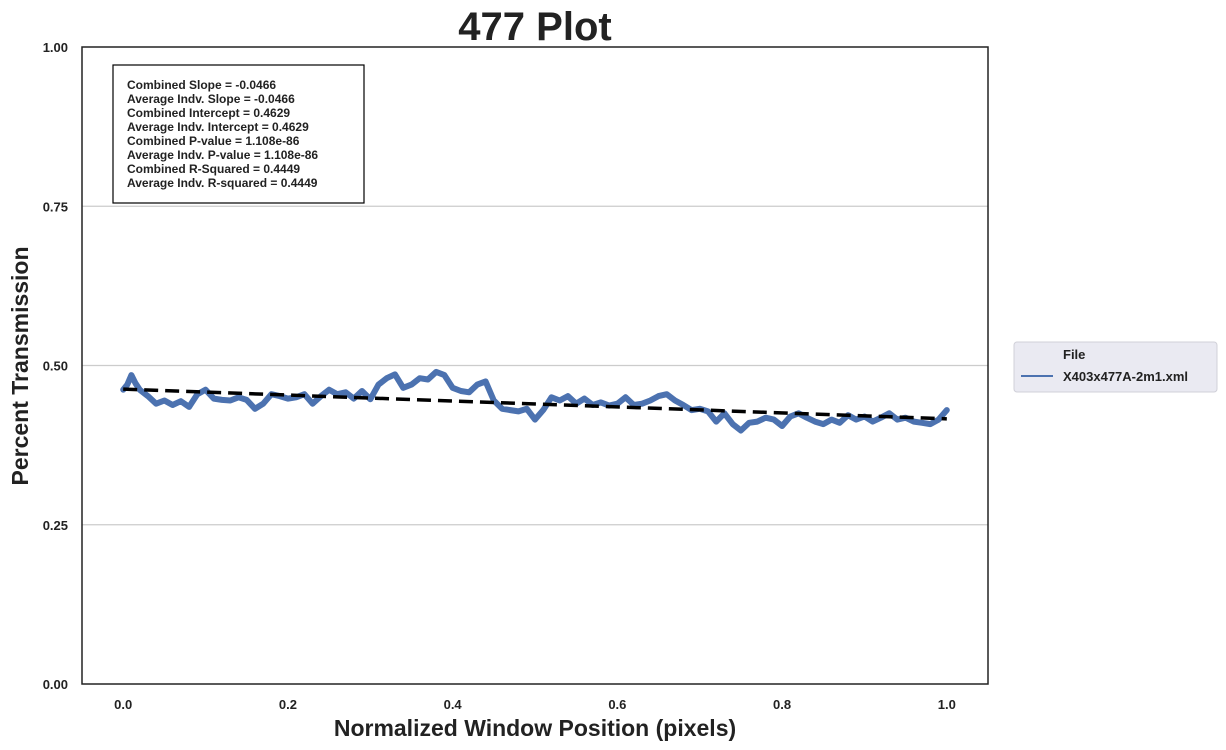  I want to click on data-series-line, so click(535, 401).